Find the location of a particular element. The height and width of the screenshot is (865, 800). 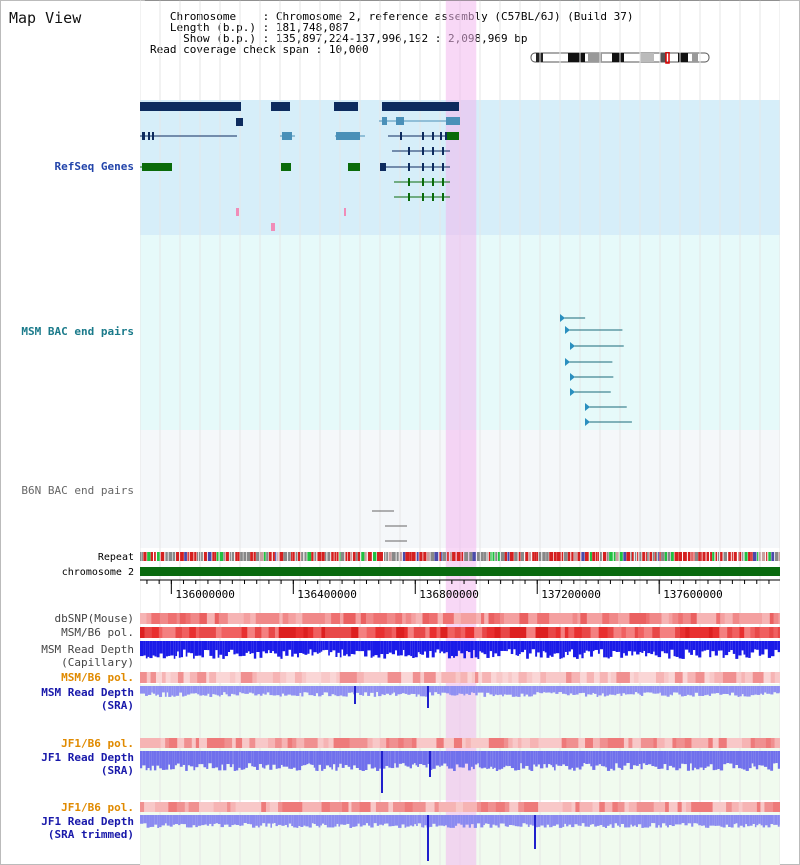

jf1-read-depth-sra-line2: (SRA) is located at coordinates (117, 770).